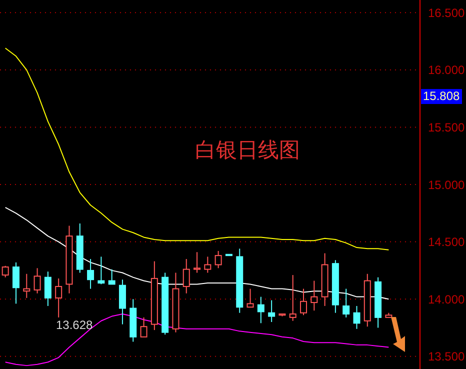 This screenshot has width=466, height=369. Describe the element at coordinates (447, 242) in the screenshot. I see `y-tick-label: 14.500` at that location.